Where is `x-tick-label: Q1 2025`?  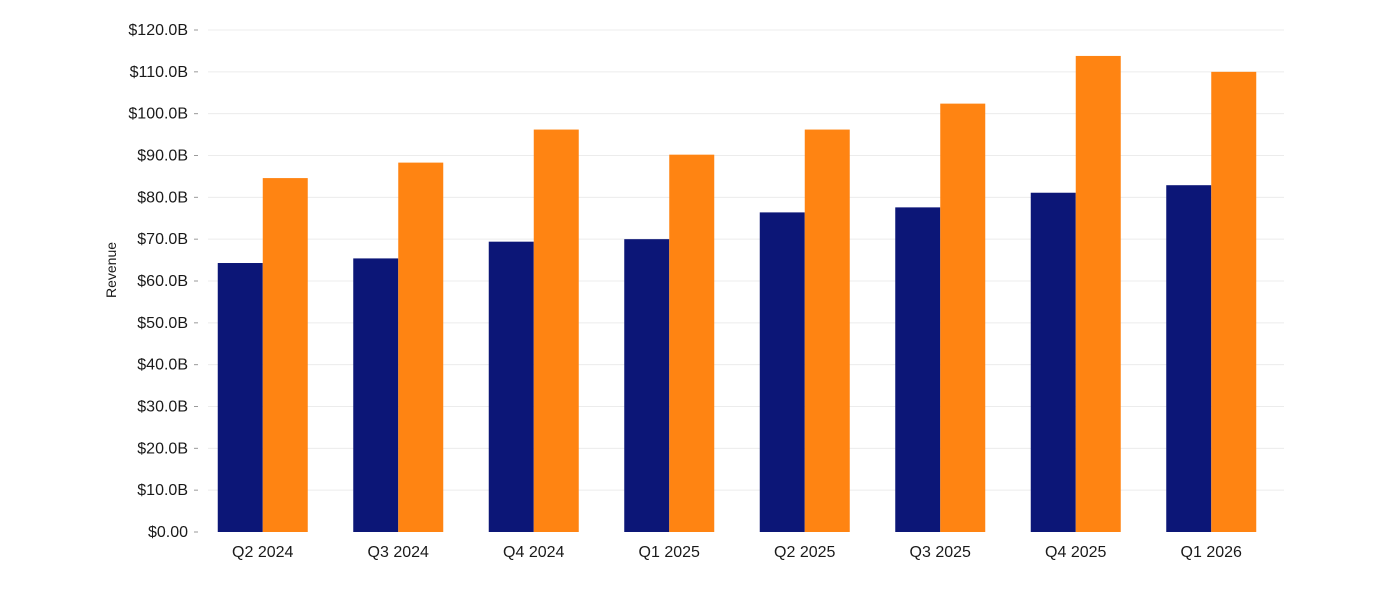 x-tick-label: Q1 2025 is located at coordinates (669, 552).